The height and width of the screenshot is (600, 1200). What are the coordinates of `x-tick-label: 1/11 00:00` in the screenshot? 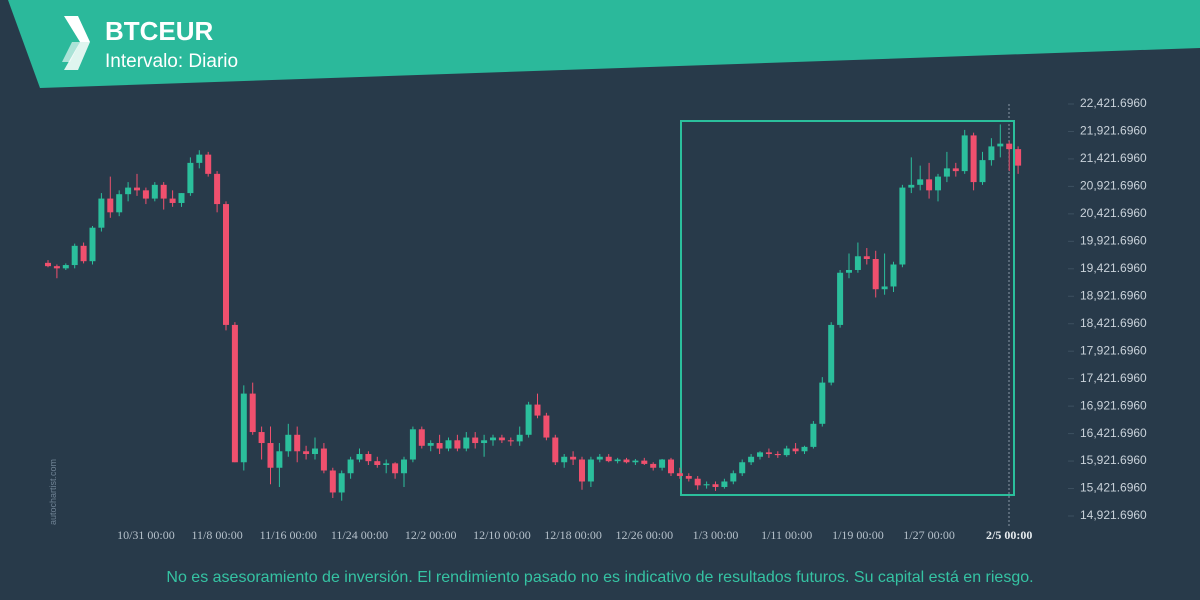 It's located at (786, 535).